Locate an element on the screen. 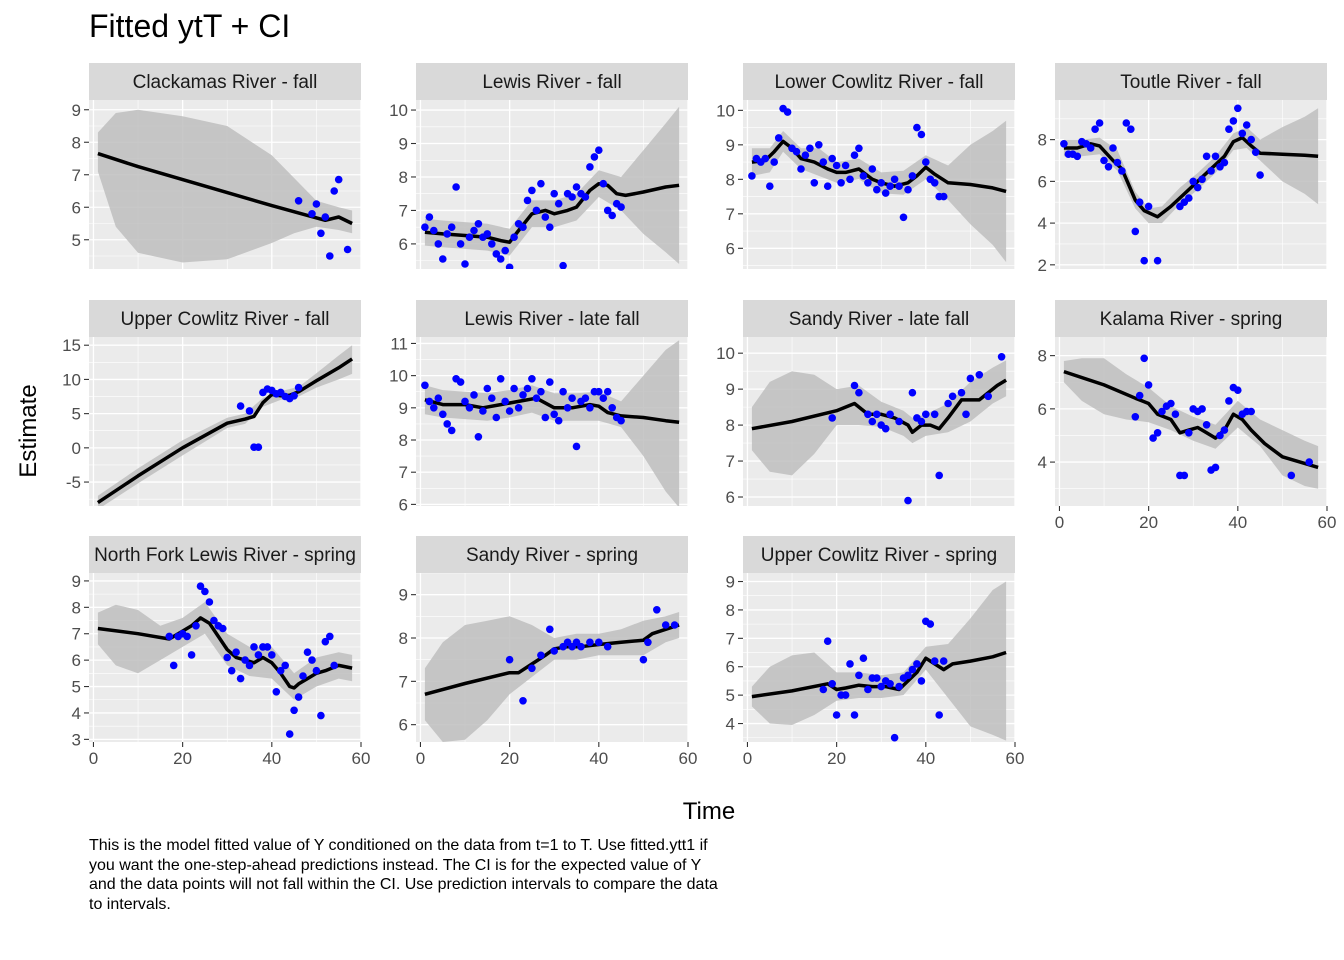 This screenshot has width=1344, height=960. x-tick-label: 60 is located at coordinates (688, 758).